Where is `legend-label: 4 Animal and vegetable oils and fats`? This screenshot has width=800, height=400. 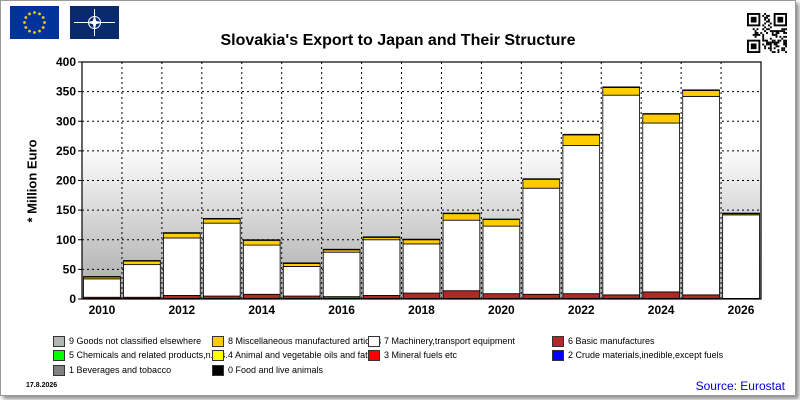 legend-label: 4 Animal and vegetable oils and fats is located at coordinates (300, 355).